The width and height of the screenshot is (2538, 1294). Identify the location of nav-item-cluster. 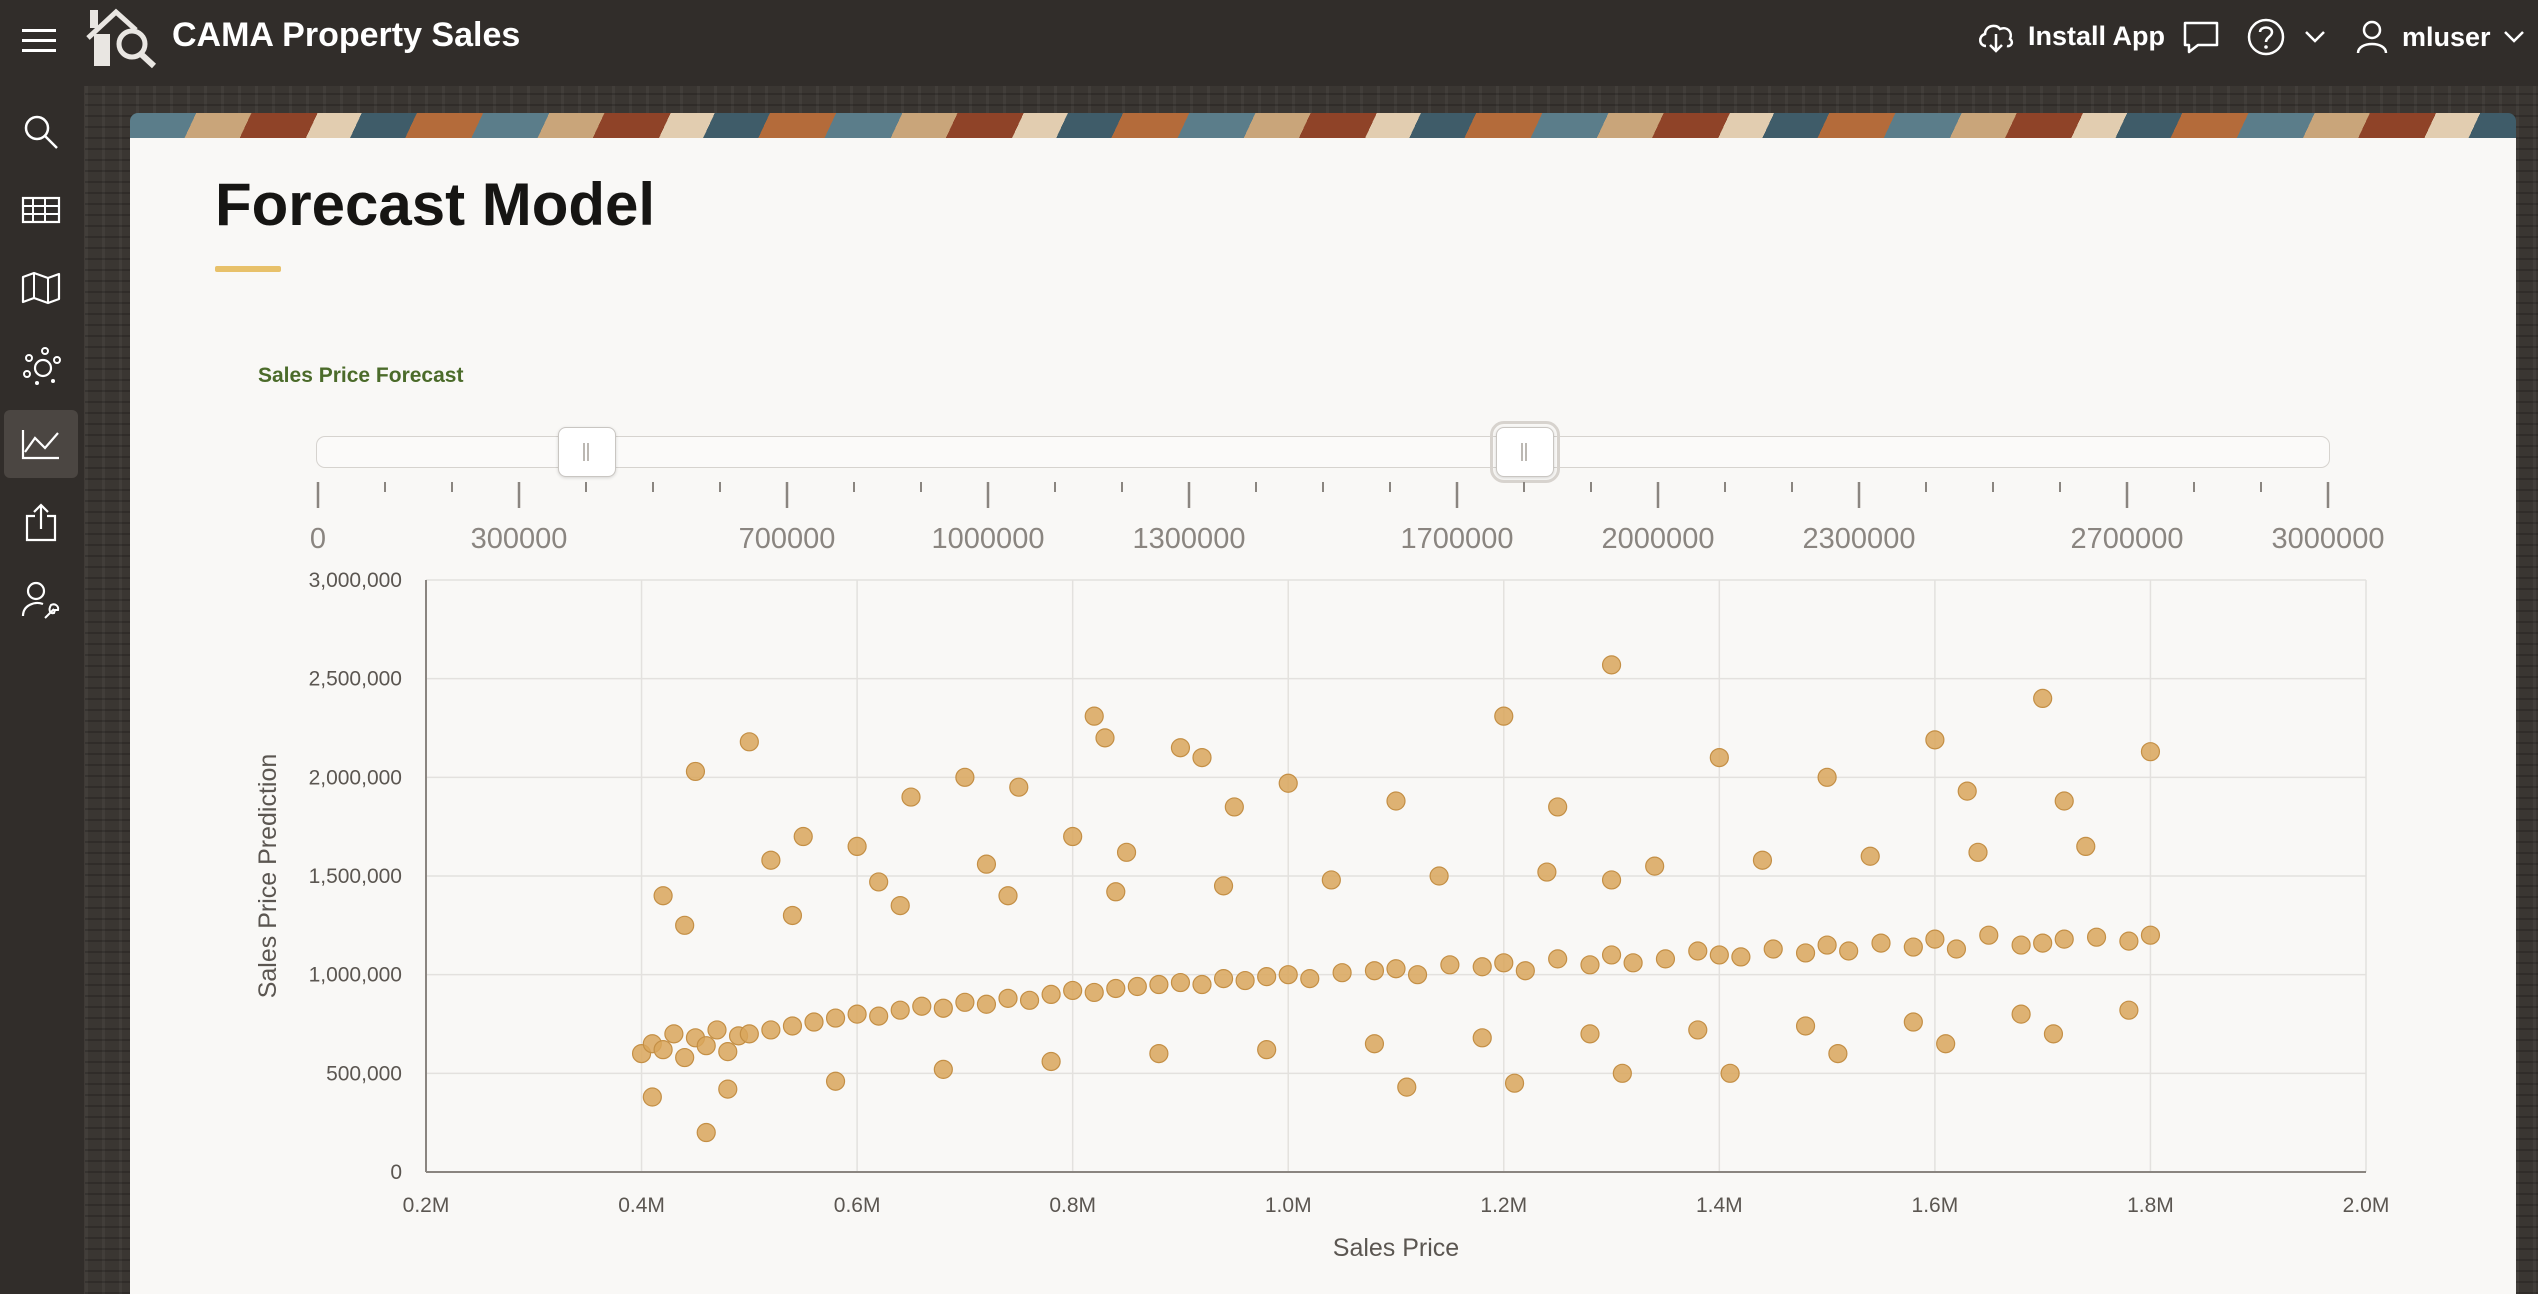
(41, 366).